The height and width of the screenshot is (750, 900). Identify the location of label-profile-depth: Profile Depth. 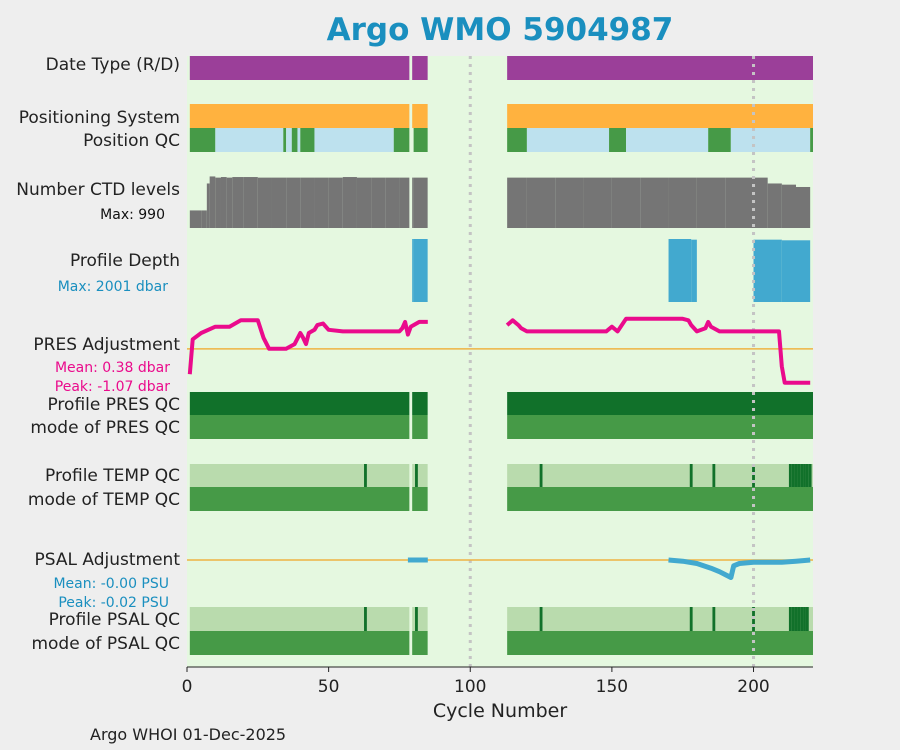
(125, 261).